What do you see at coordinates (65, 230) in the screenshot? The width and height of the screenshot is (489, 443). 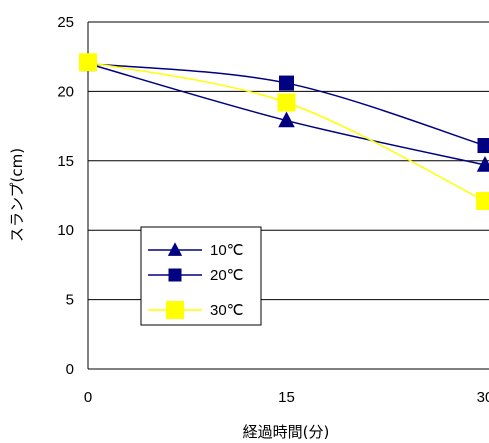 I see `y-tick-label: 10` at bounding box center [65, 230].